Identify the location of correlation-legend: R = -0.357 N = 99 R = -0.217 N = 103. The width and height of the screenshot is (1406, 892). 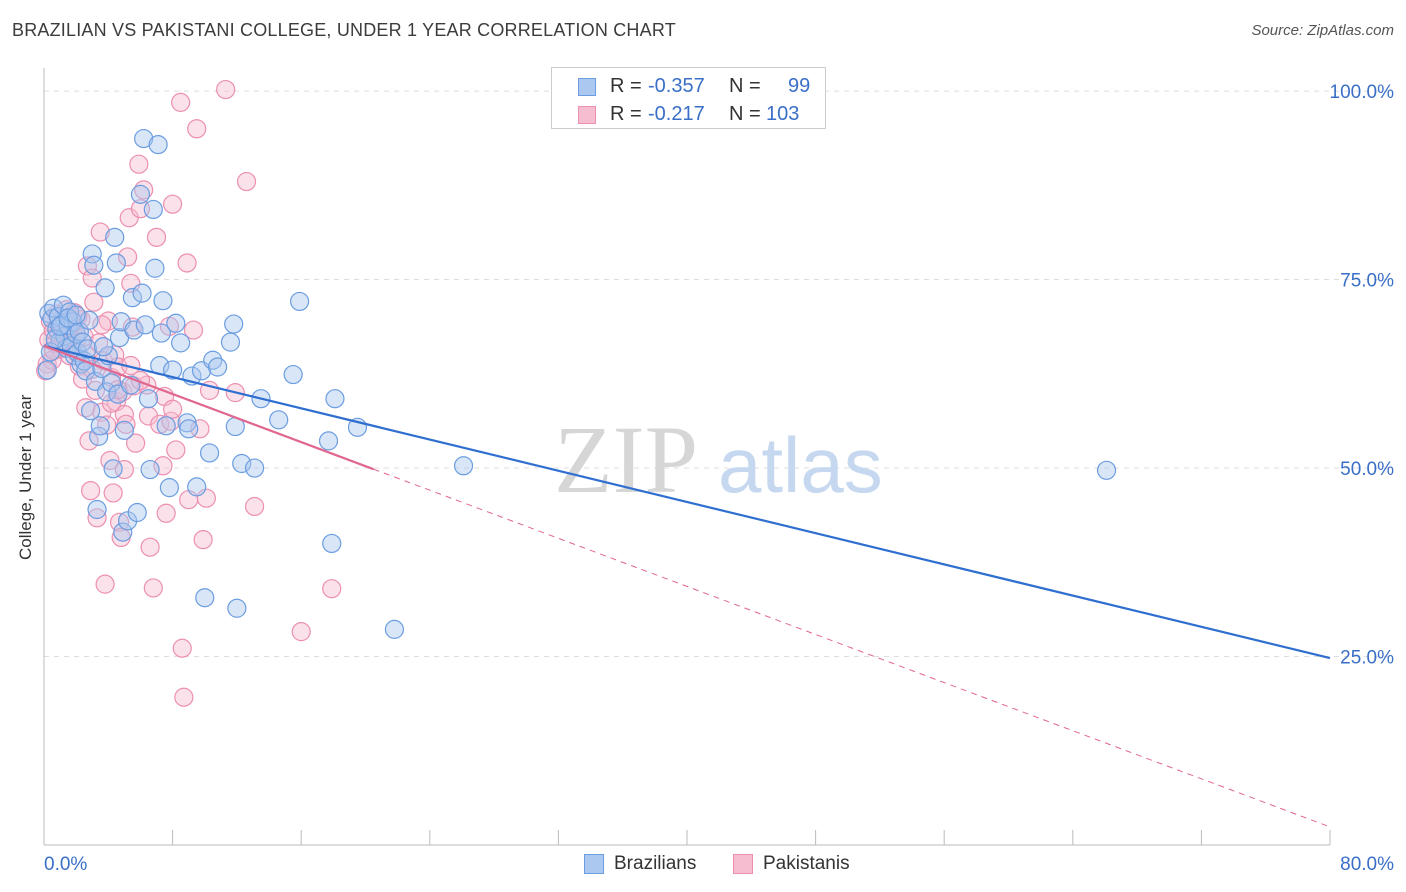
(688, 98).